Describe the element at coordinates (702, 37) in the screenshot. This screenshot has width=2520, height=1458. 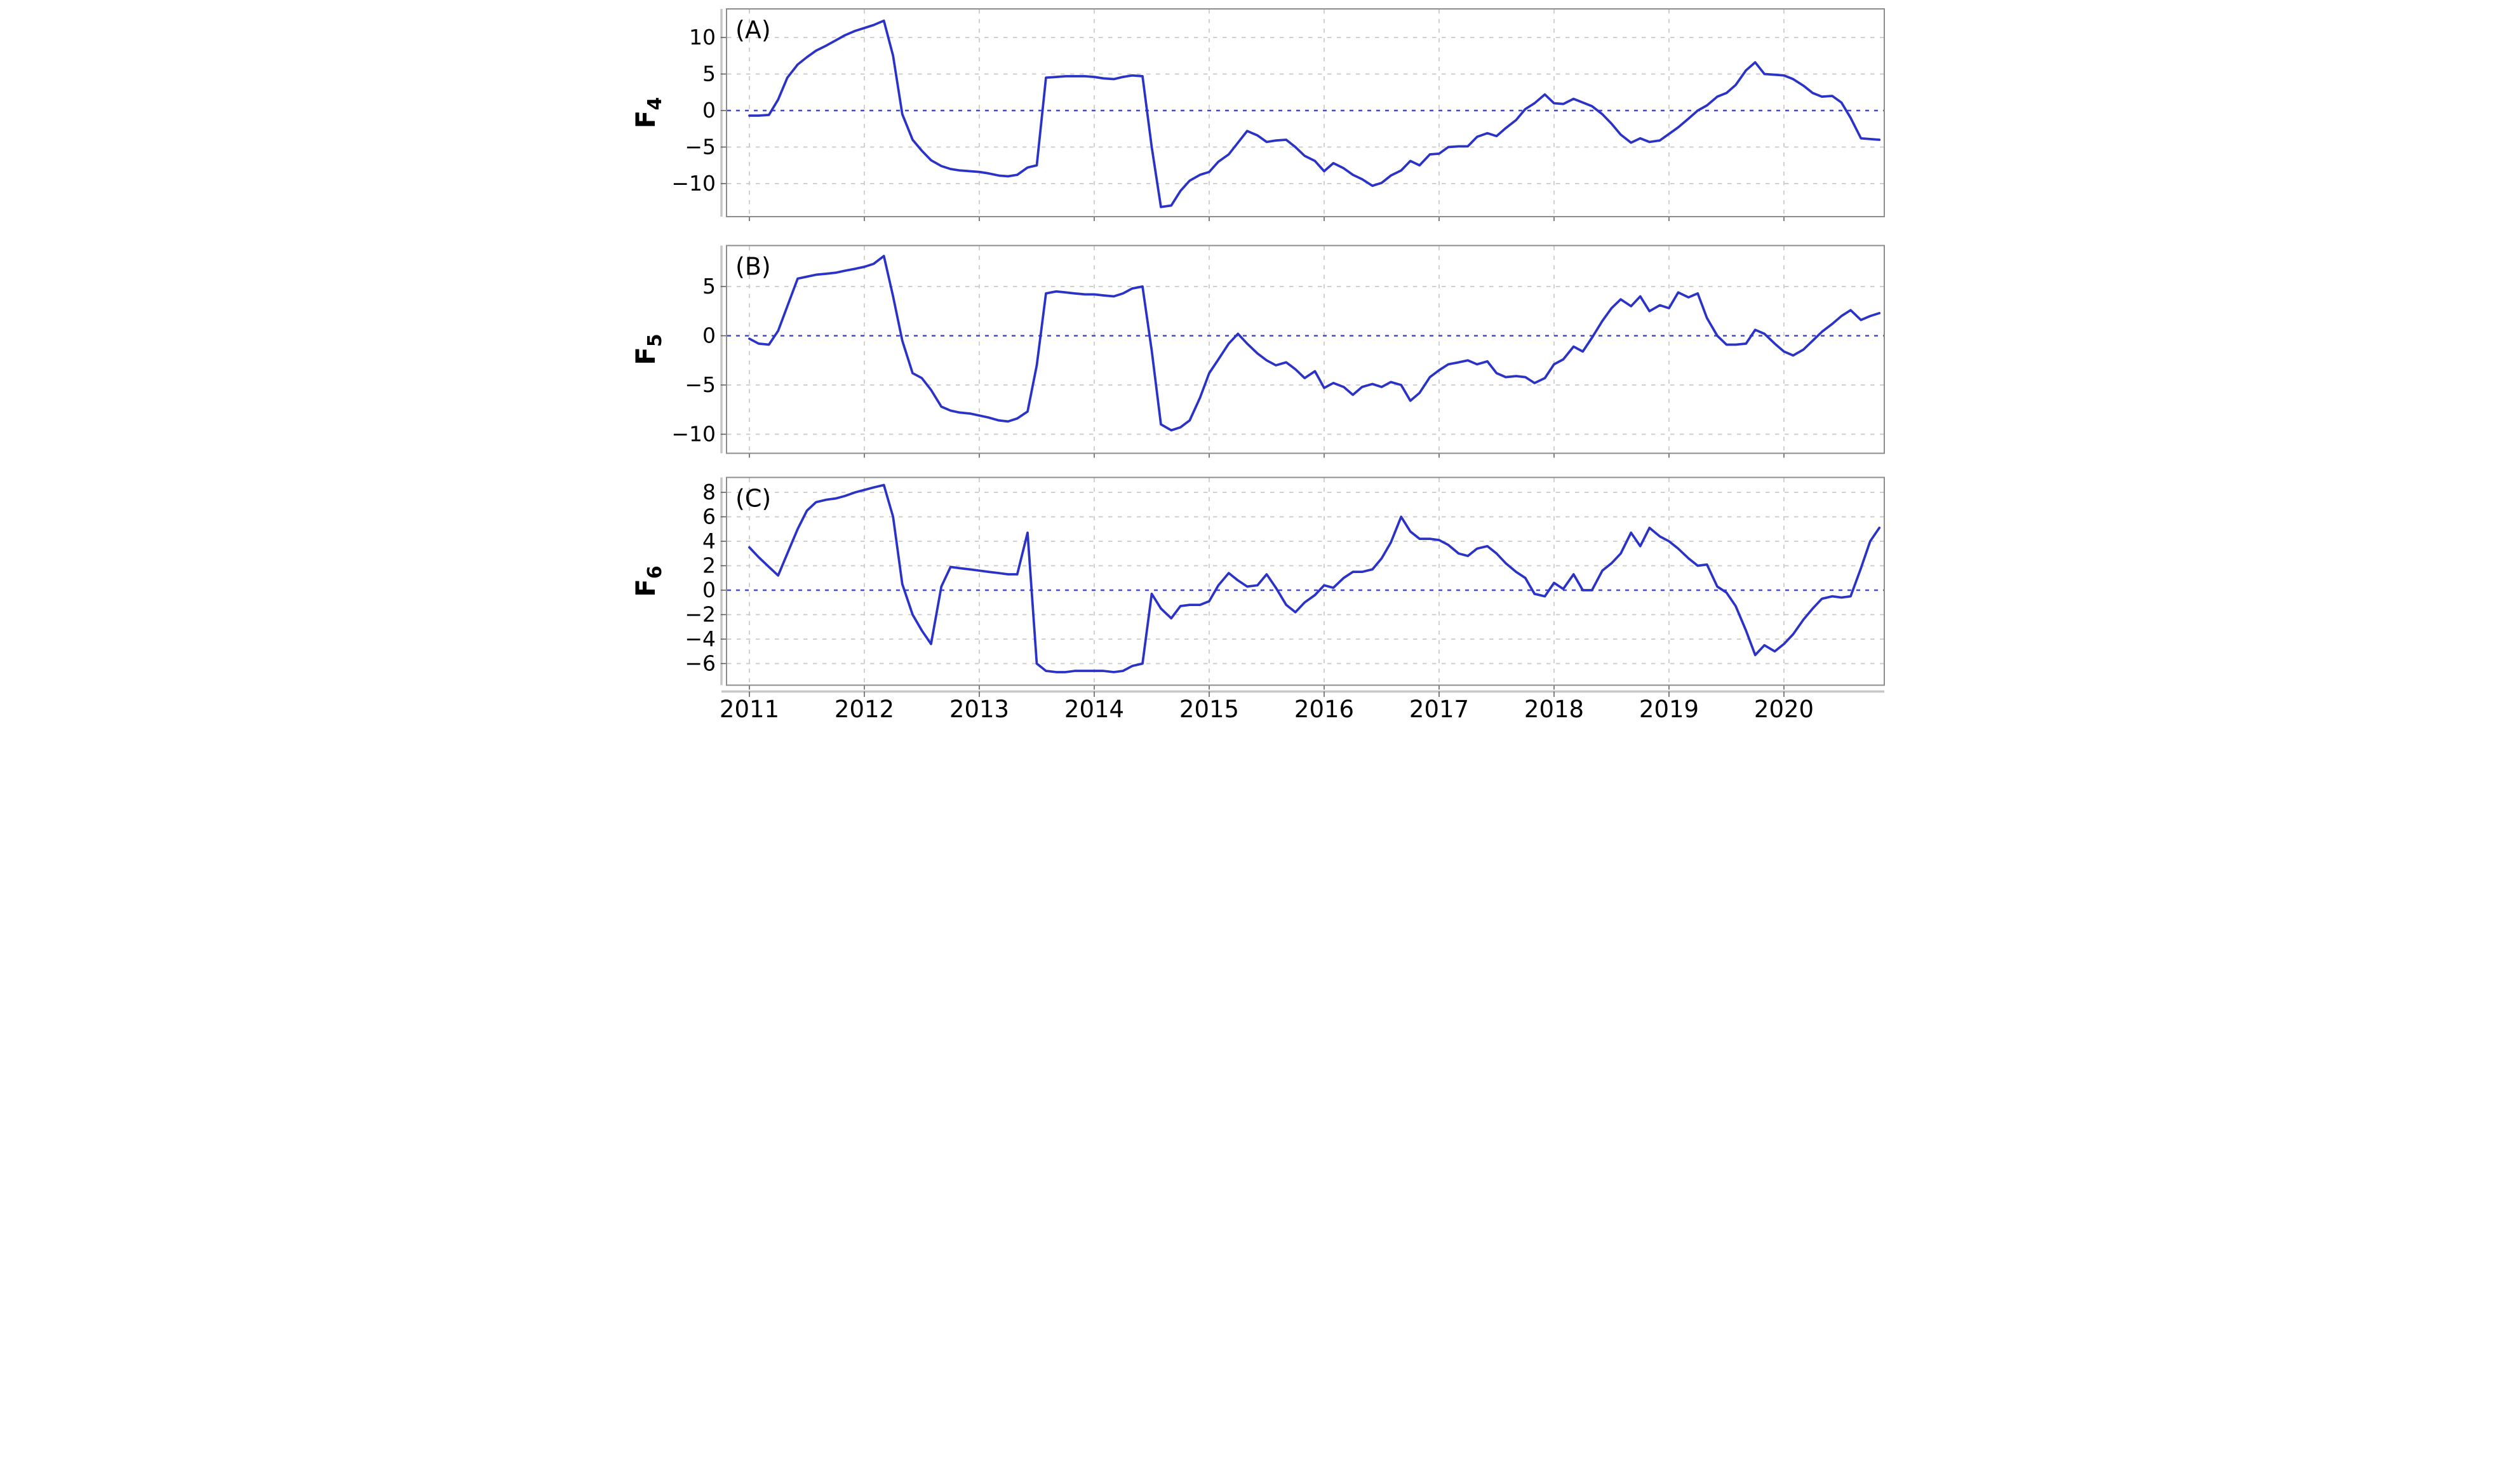
I see `panel-a-ytick-label: 10` at that location.